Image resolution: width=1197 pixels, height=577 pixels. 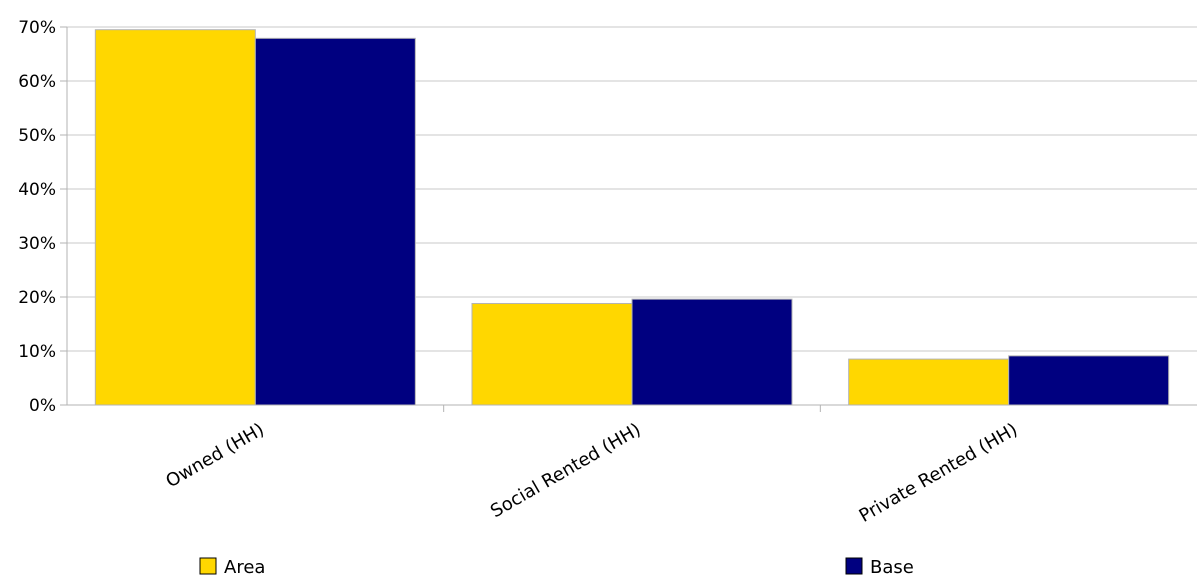 What do you see at coordinates (37, 136) in the screenshot?
I see `y-tick-label: 50%` at bounding box center [37, 136].